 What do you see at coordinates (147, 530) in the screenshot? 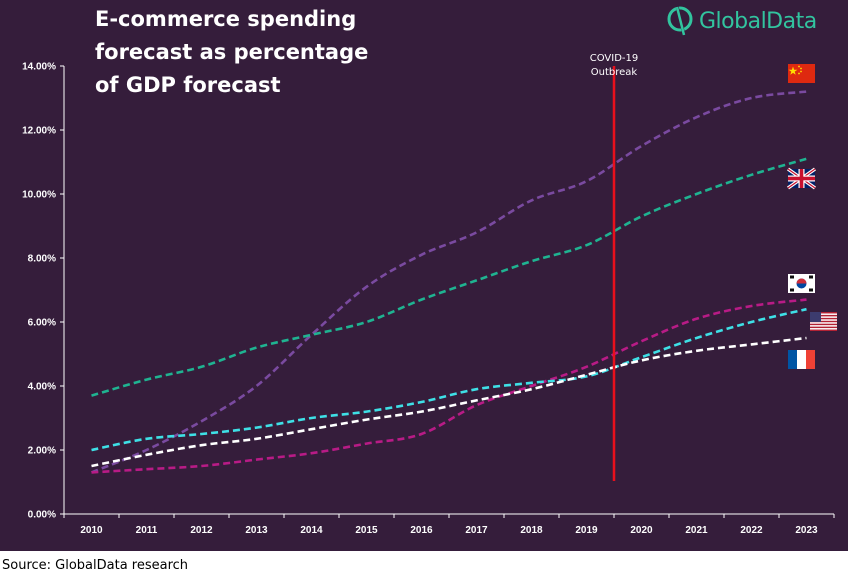
I see `x-tick-label: 2011` at bounding box center [147, 530].